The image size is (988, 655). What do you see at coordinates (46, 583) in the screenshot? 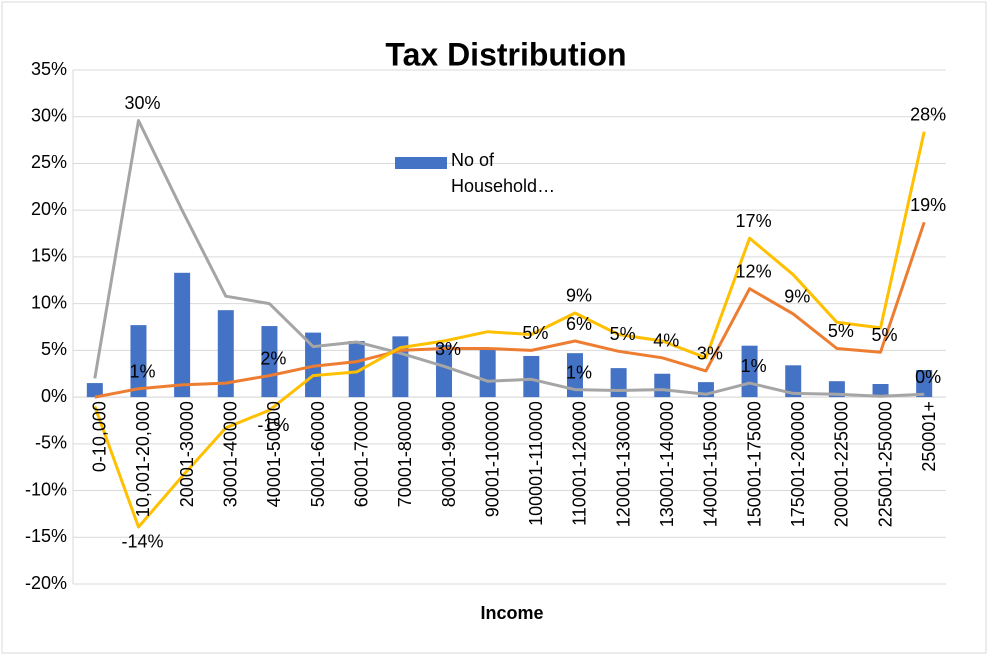
I see `y-tick-label: -20%` at bounding box center [46, 583].